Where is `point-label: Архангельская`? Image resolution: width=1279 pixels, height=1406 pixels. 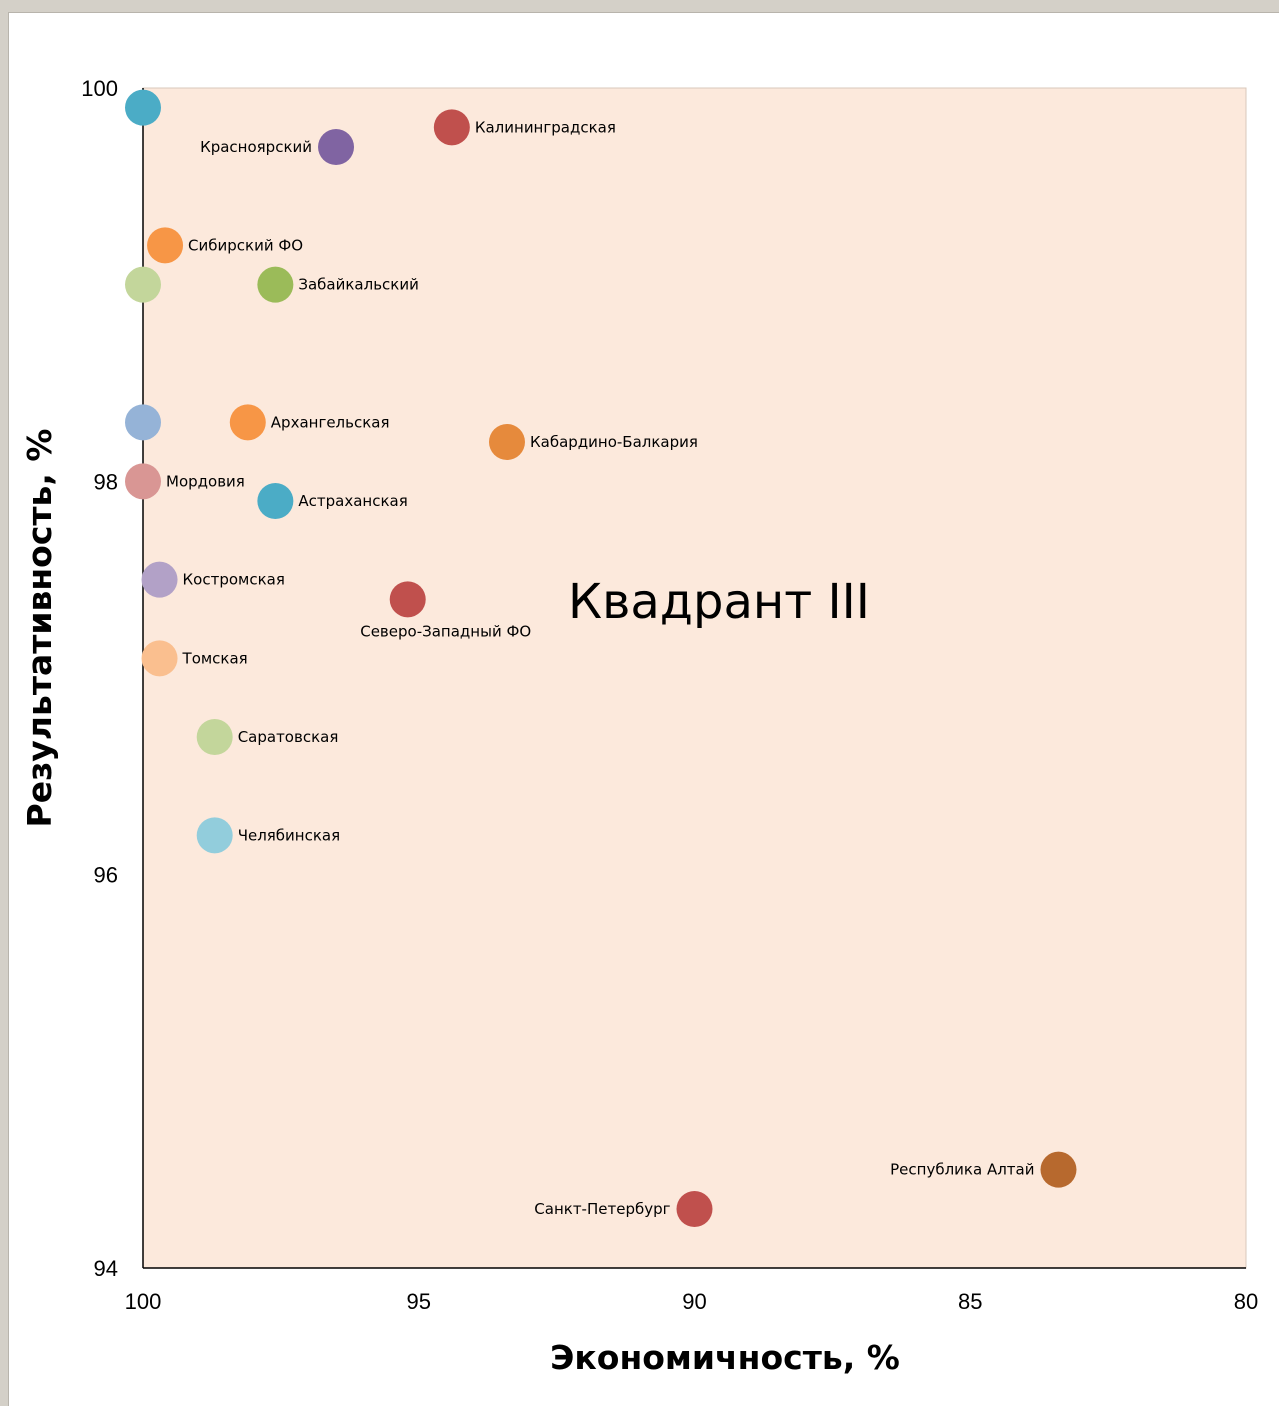
point-label: Архангельская is located at coordinates (330, 422).